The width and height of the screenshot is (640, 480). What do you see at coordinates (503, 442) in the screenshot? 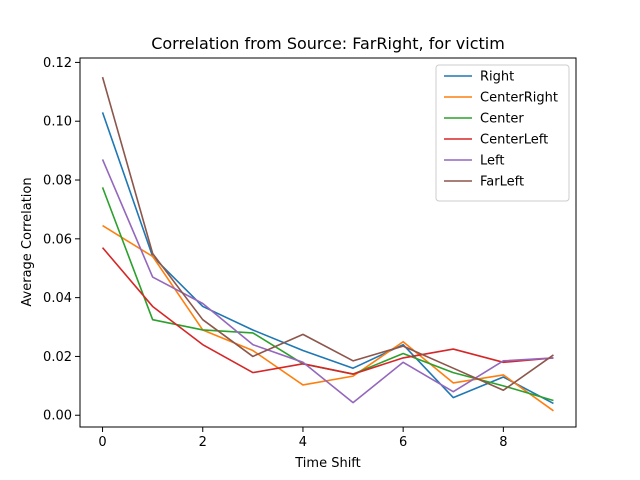
I see `x-tick-label: 8` at bounding box center [503, 442].